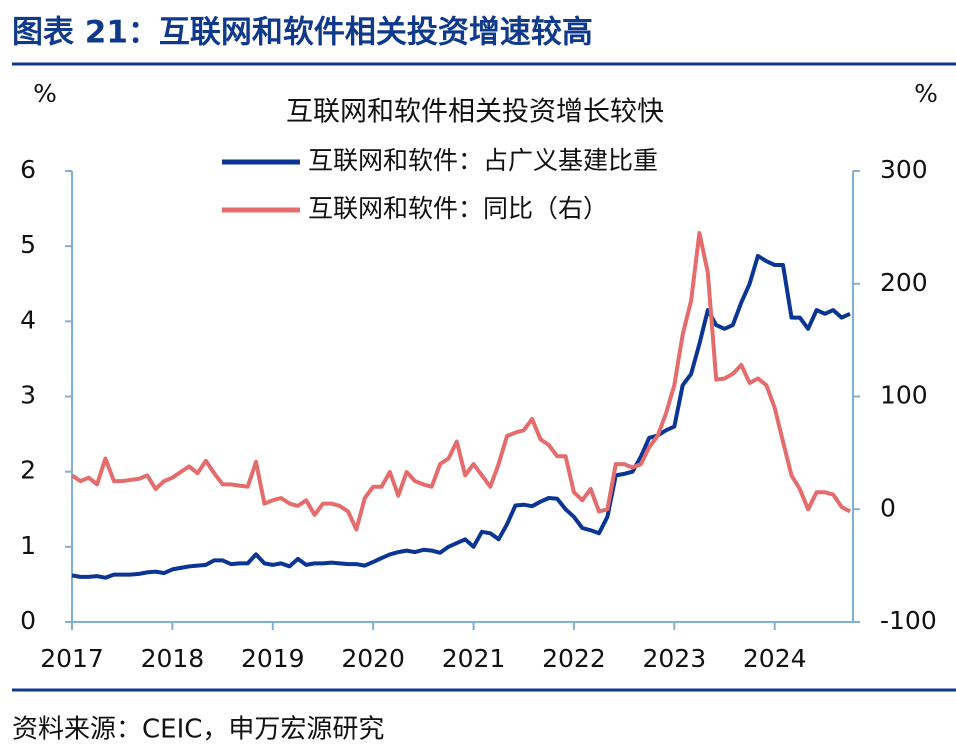 The width and height of the screenshot is (956, 755). What do you see at coordinates (475, 112) in the screenshot?
I see `chart-title: 互联网和软件相关投资增长较快` at bounding box center [475, 112].